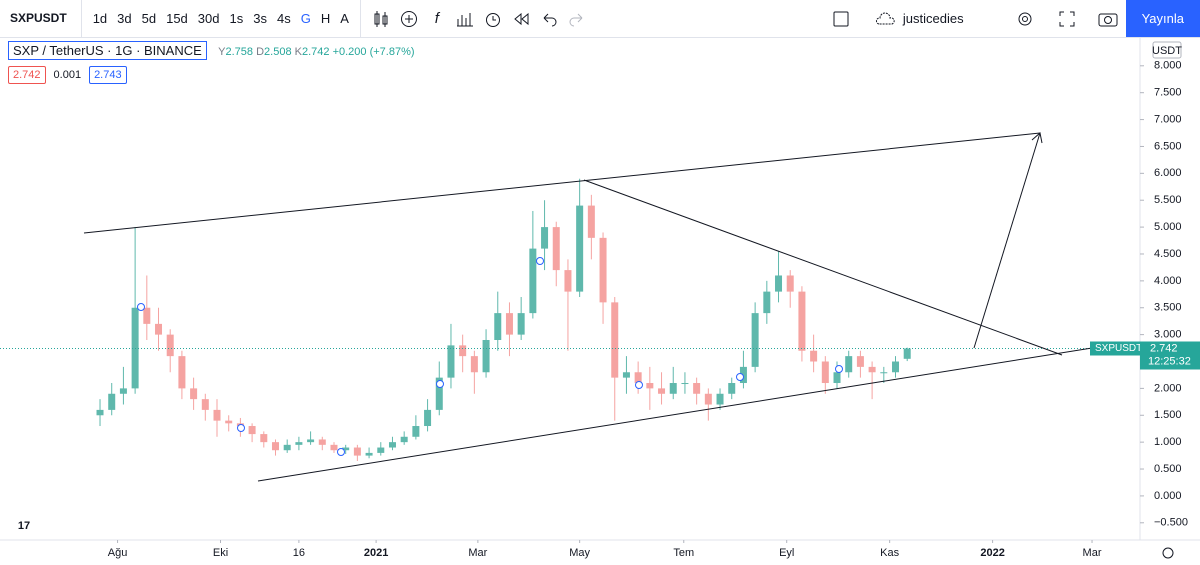 This screenshot has height=565, width=1200. I want to click on symbol-button: SXPUSDT, so click(41, 18).